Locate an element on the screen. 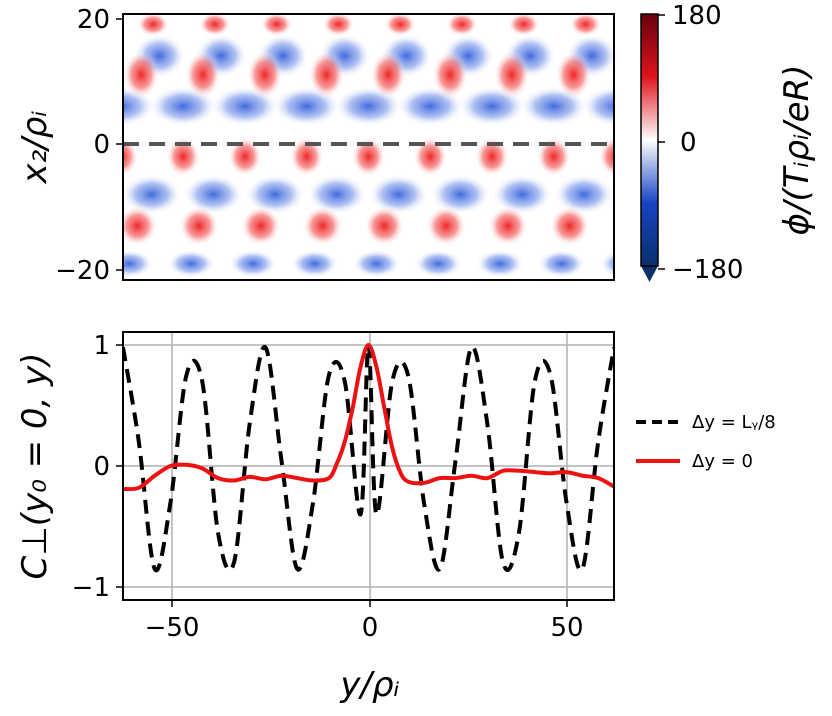  heatmap-y-axis: 20 0 −20 x₂/ρᵢ is located at coordinates (69, 145).